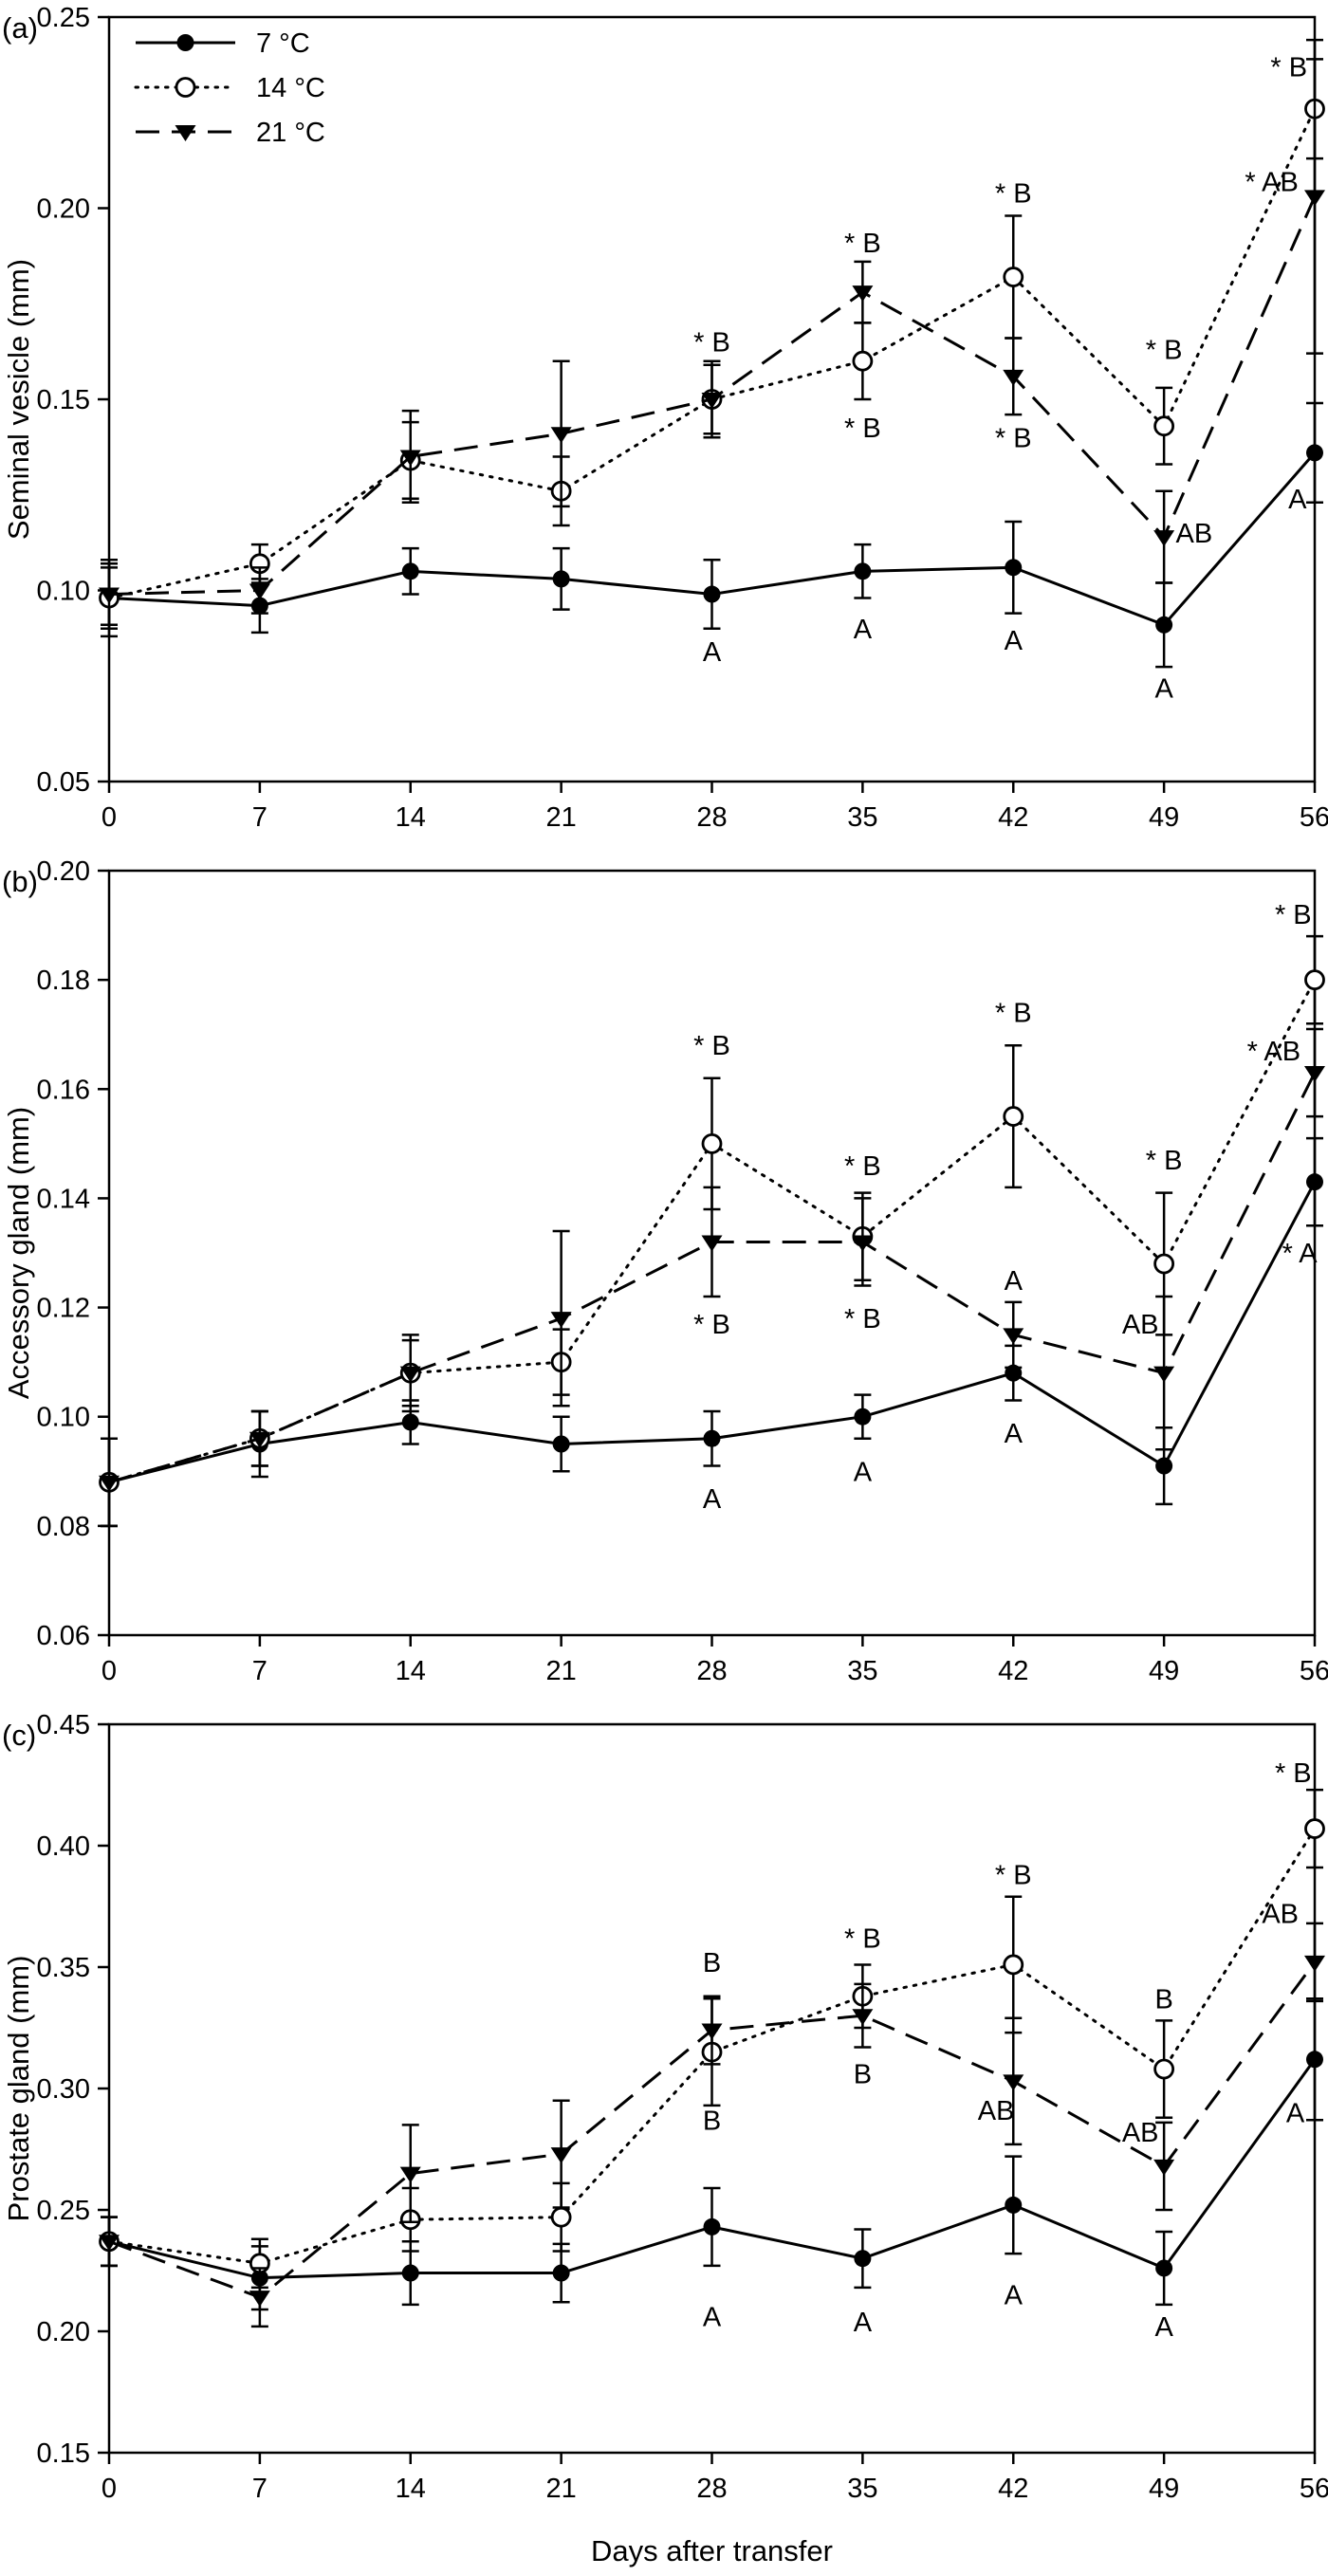 This screenshot has width=1328, height=2576. Describe the element at coordinates (1164, 817) in the screenshot. I see `x-tick-label: 49` at that location.